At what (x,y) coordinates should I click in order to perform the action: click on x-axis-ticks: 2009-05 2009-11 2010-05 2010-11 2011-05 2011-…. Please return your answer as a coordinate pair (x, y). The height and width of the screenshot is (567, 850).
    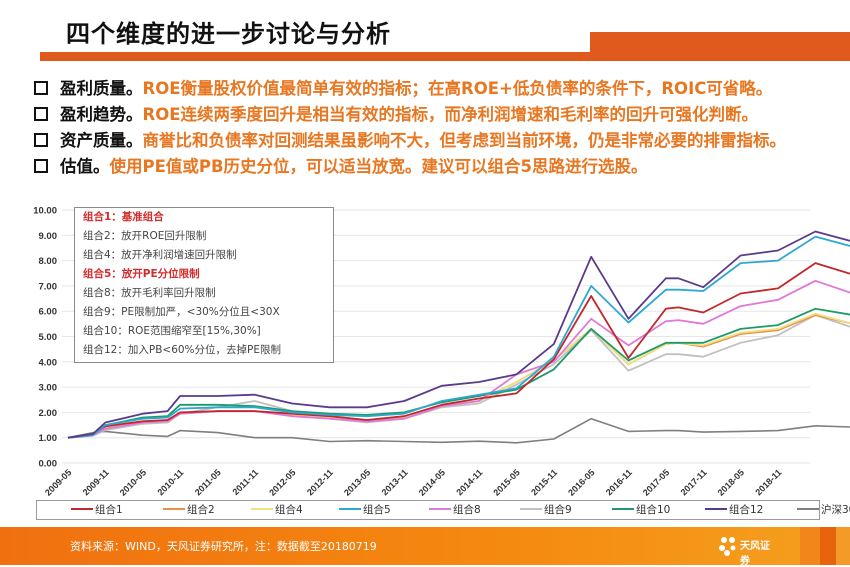
    Looking at the image, I should click on (413, 482).